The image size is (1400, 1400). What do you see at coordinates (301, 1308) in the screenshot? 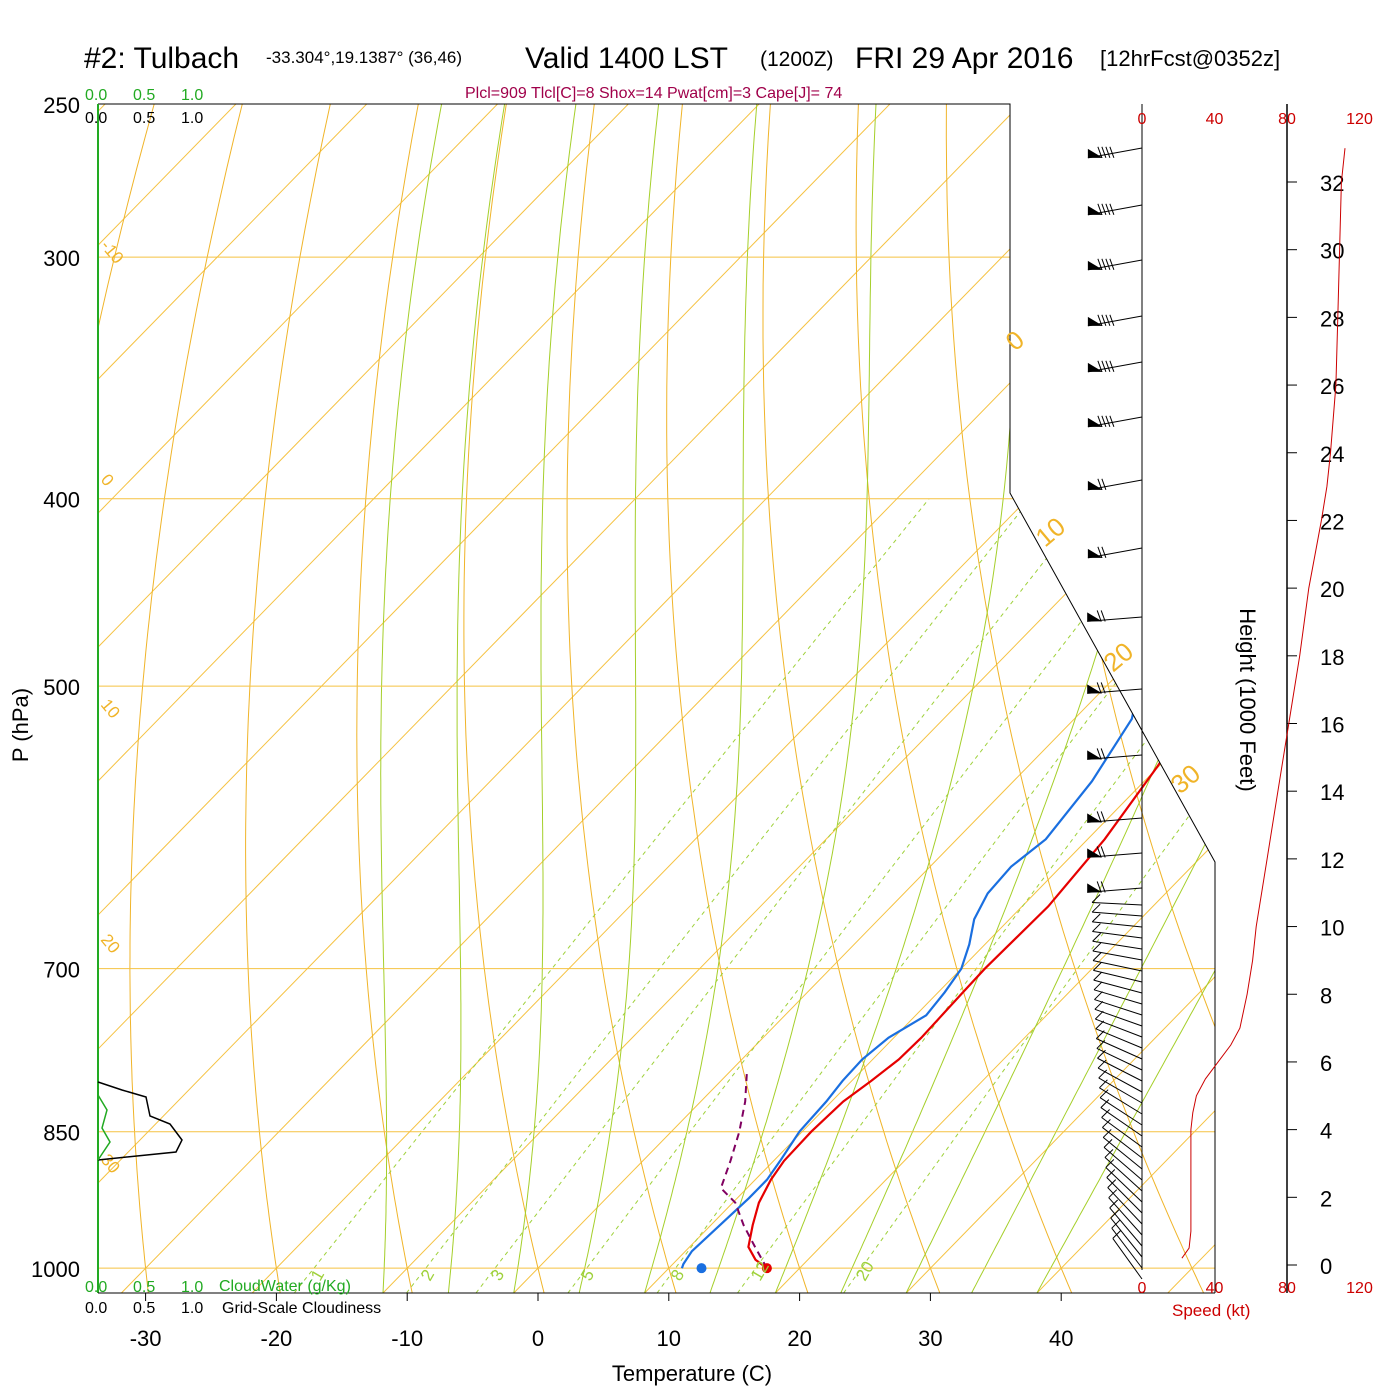
I see `cloudiness-label: Grid-Scale Cloudiness` at bounding box center [301, 1308].